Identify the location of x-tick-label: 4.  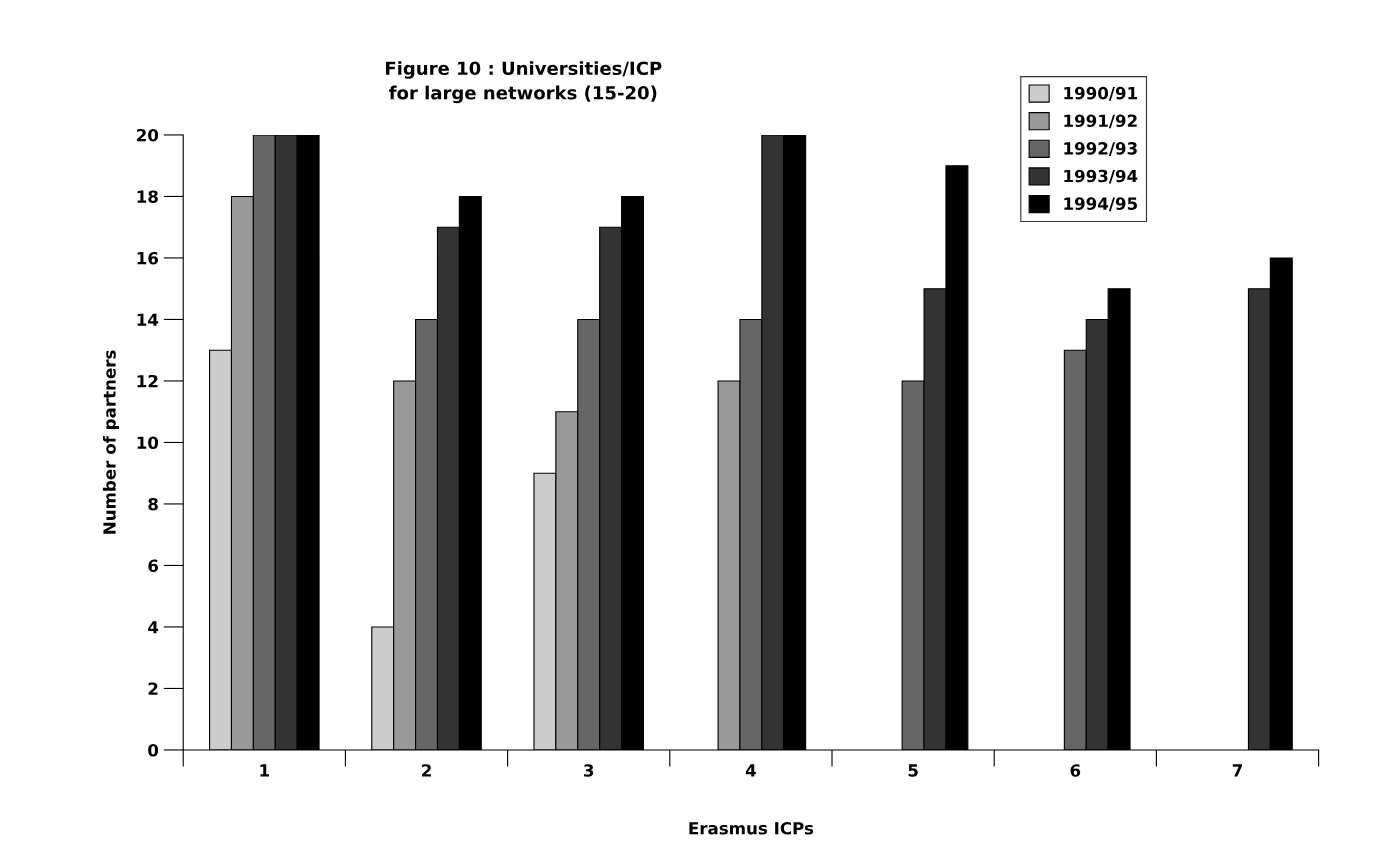
(750, 770).